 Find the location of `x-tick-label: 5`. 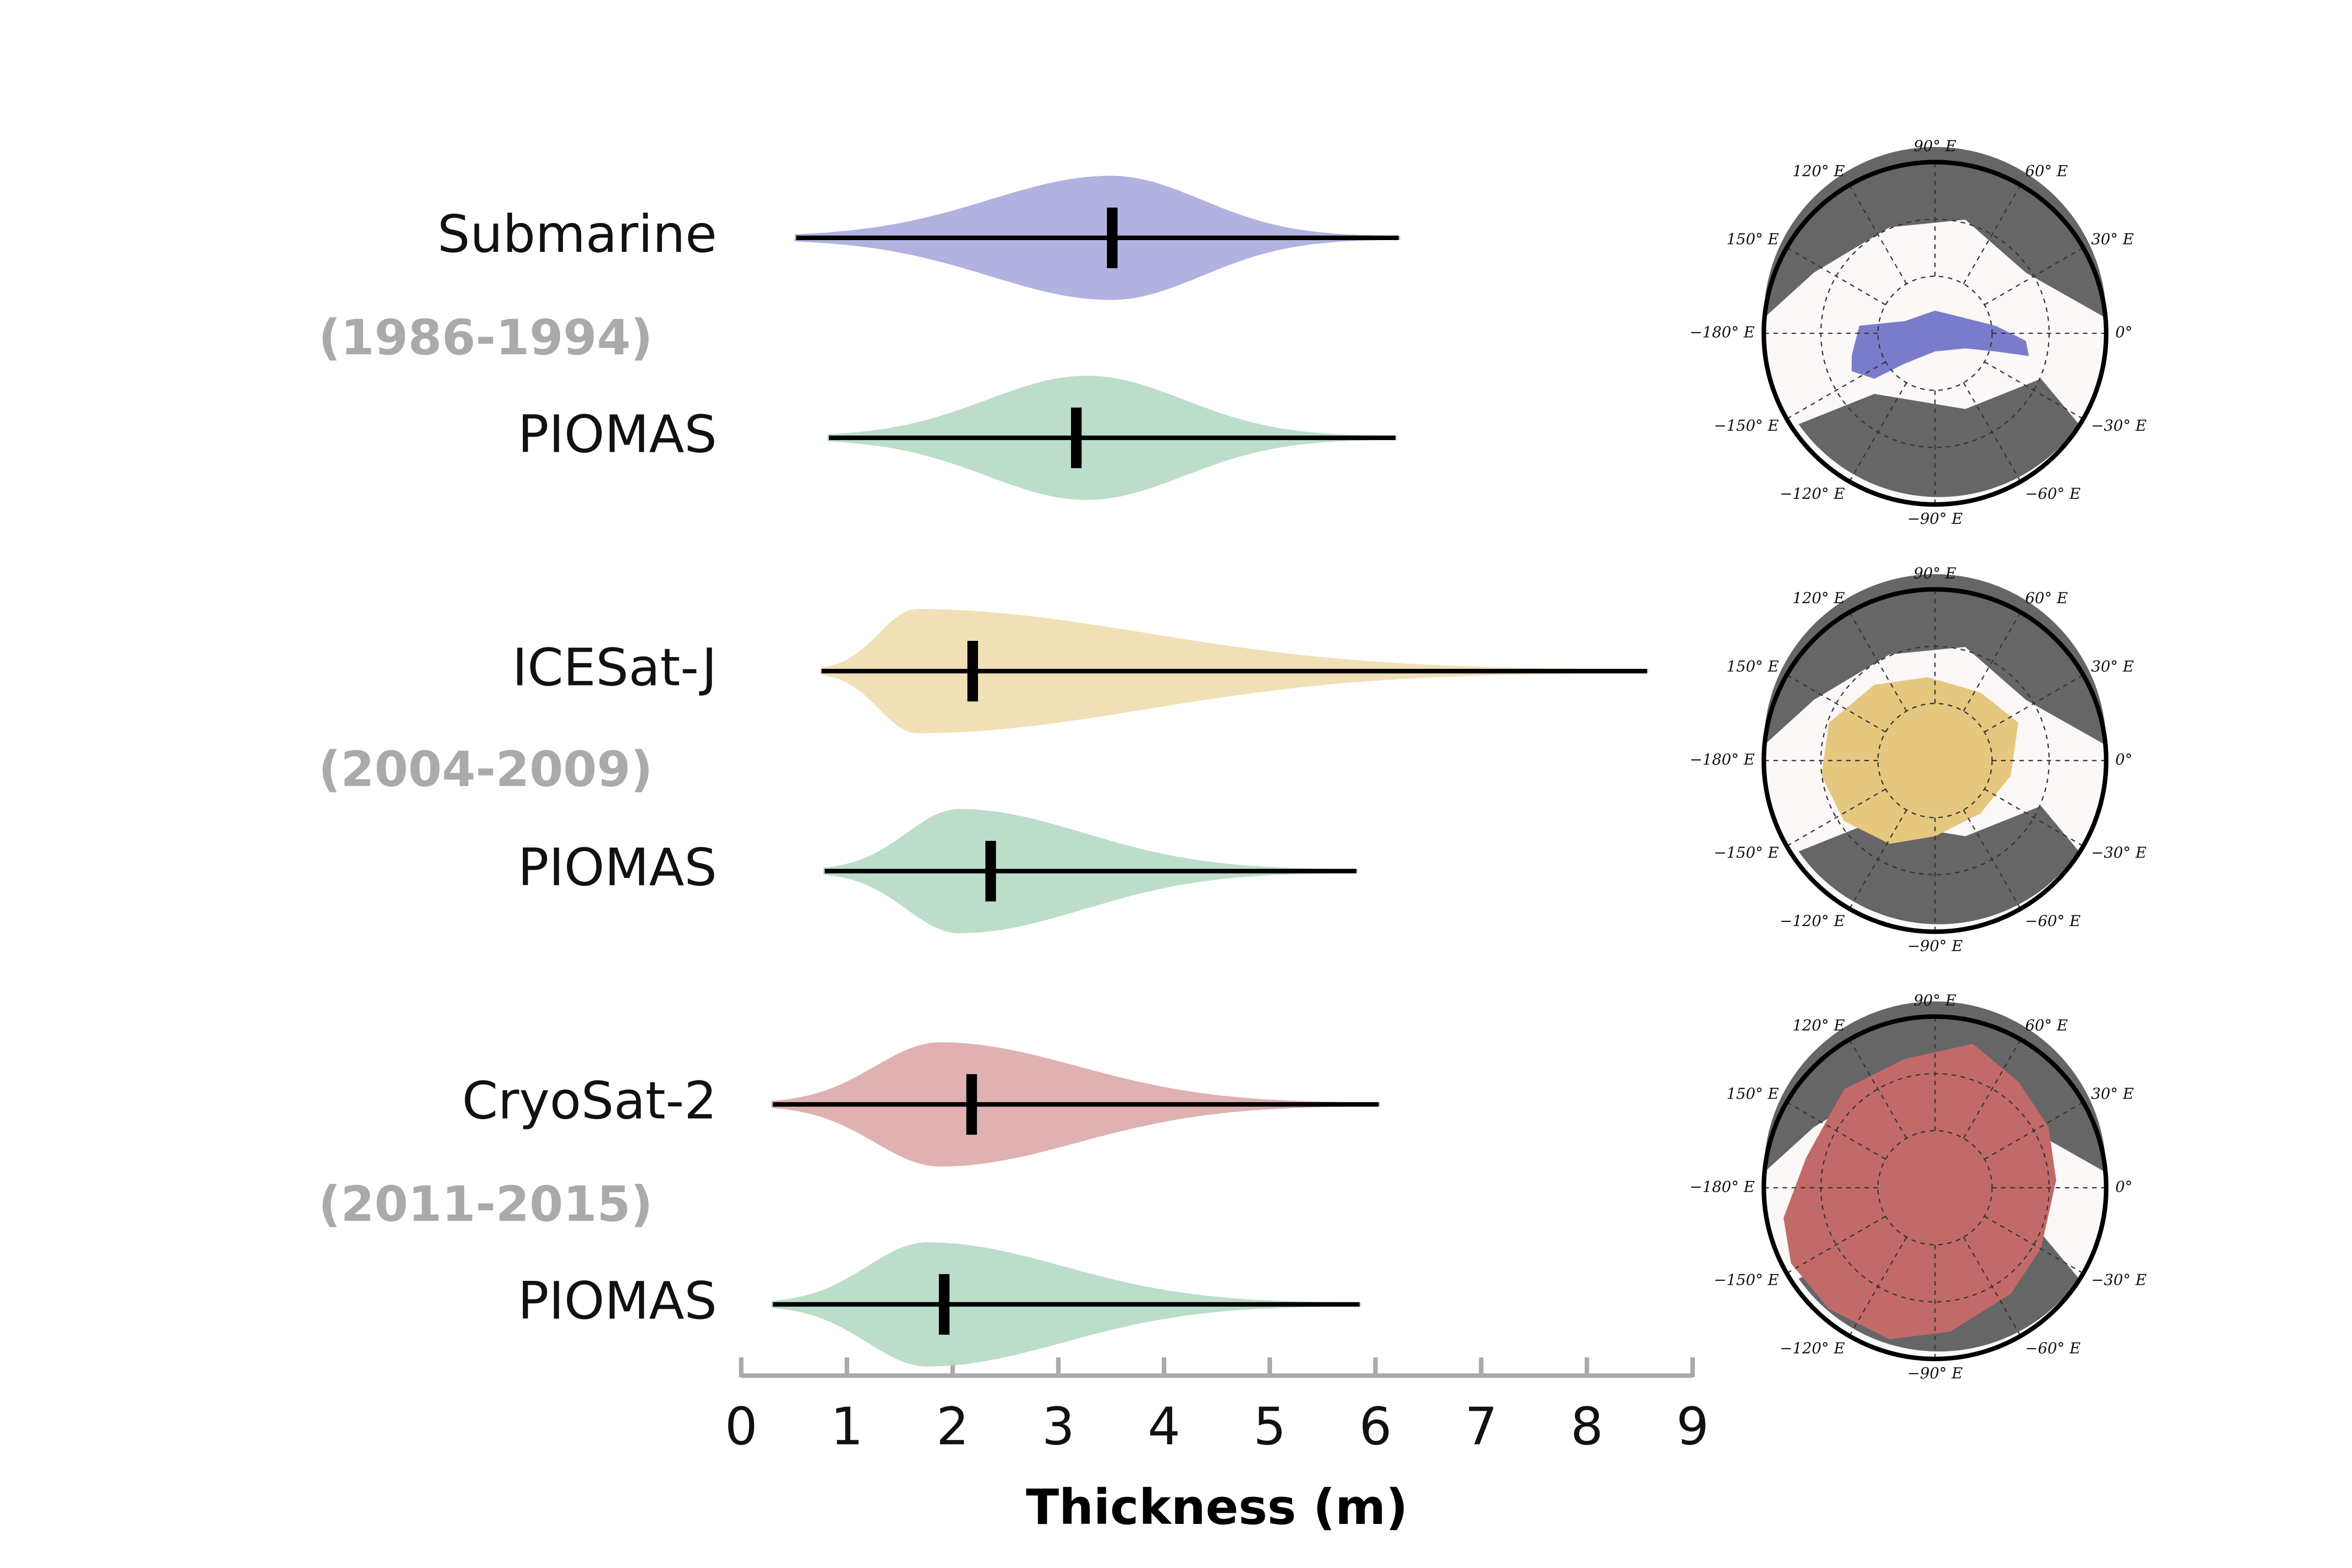

x-tick-label: 5 is located at coordinates (1269, 1426).